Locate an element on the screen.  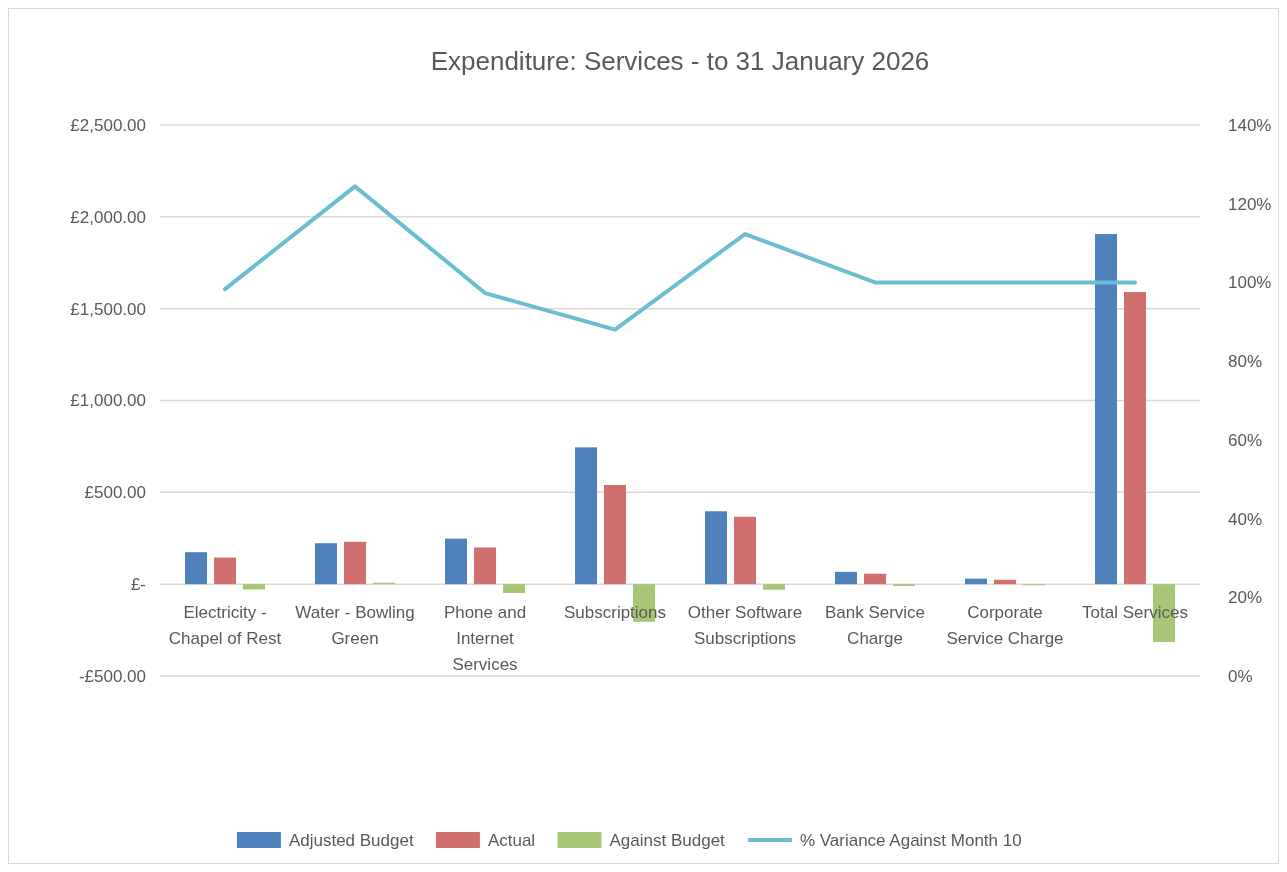
chart-title: Expenditure: Services - to 31 January 2026 is located at coordinates (680, 61).